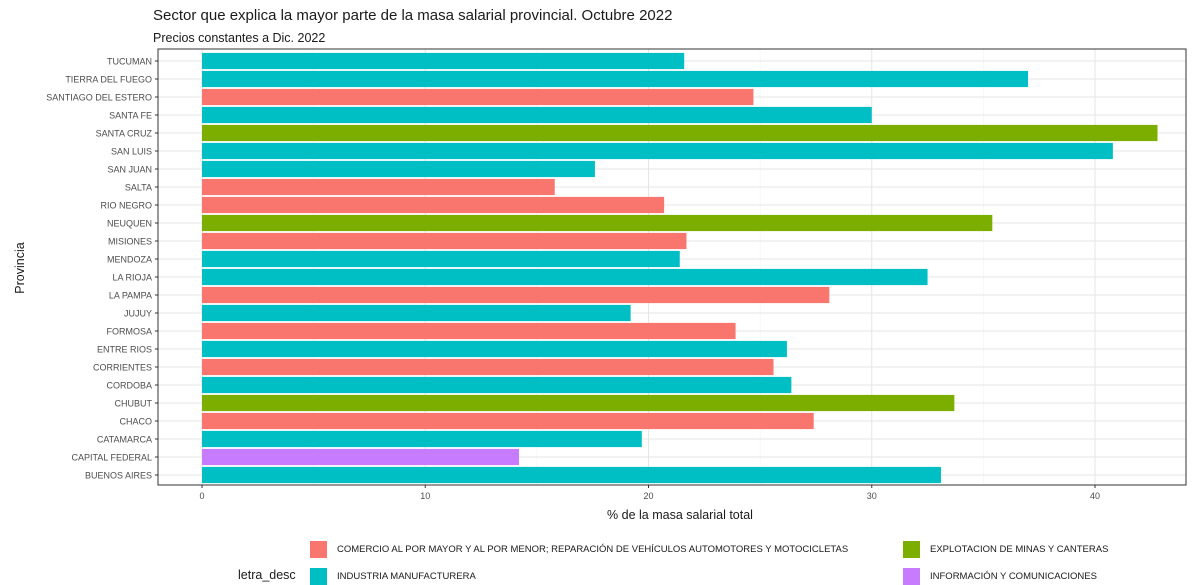 The height and width of the screenshot is (585, 1200). I want to click on x-tick-label: 10, so click(425, 496).